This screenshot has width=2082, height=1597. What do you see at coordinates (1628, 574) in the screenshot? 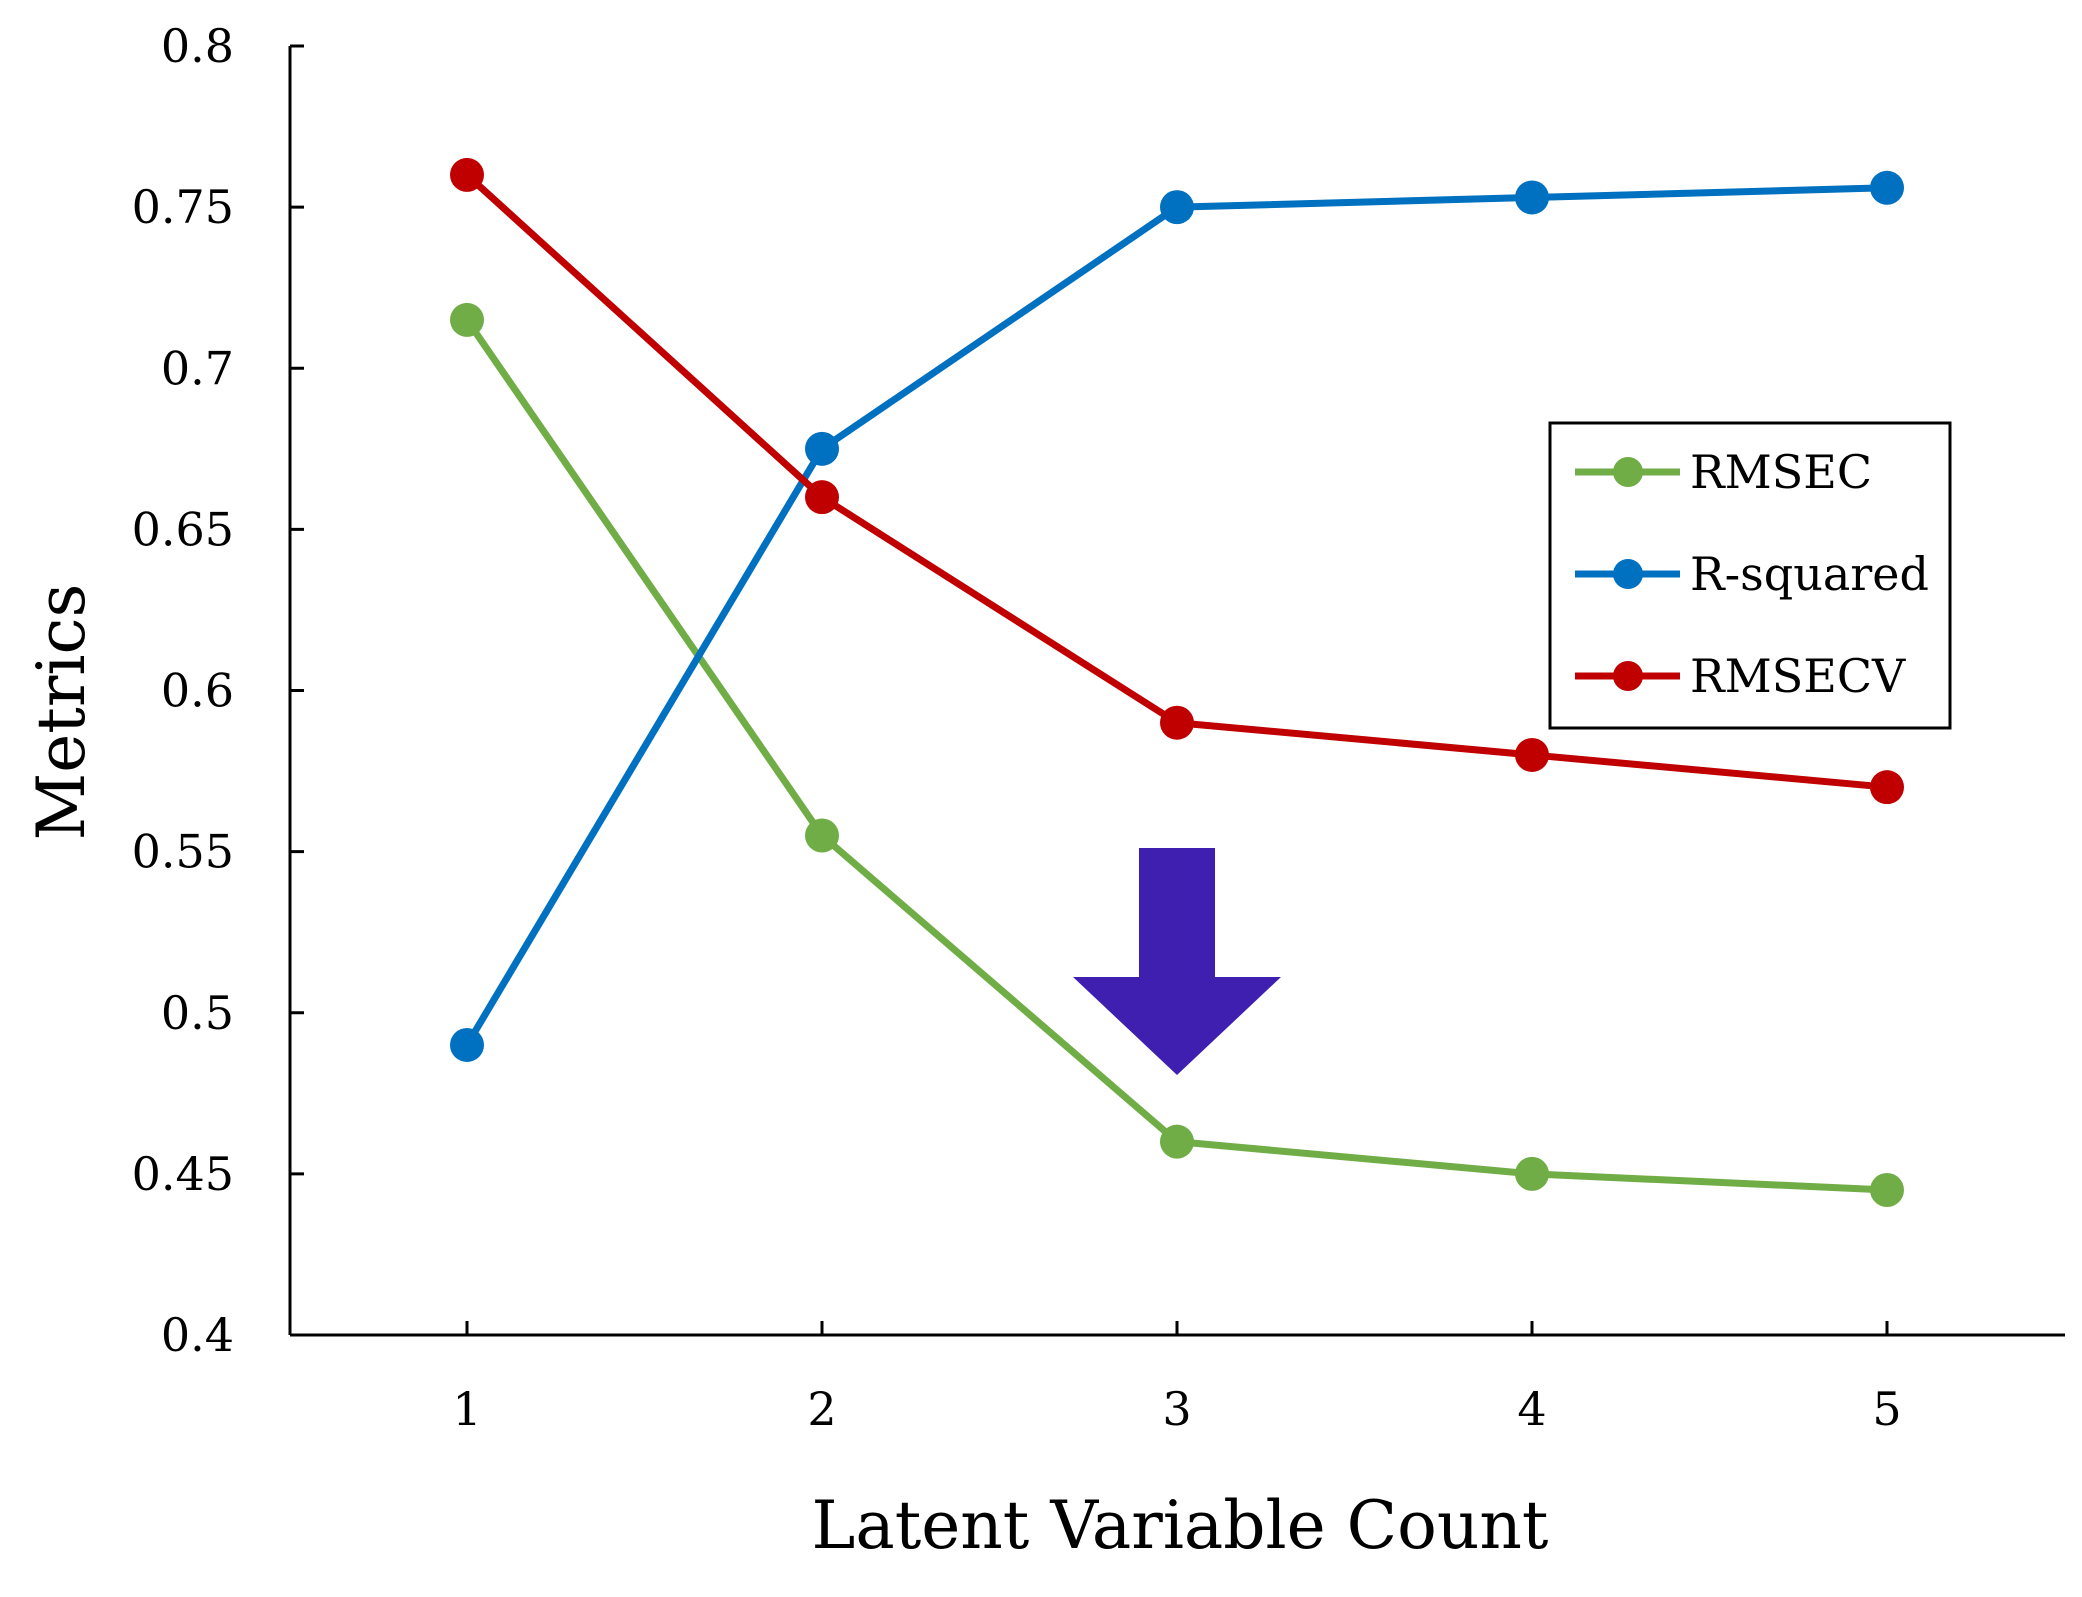
I see `legend-swatch-marker-r-squared` at bounding box center [1628, 574].